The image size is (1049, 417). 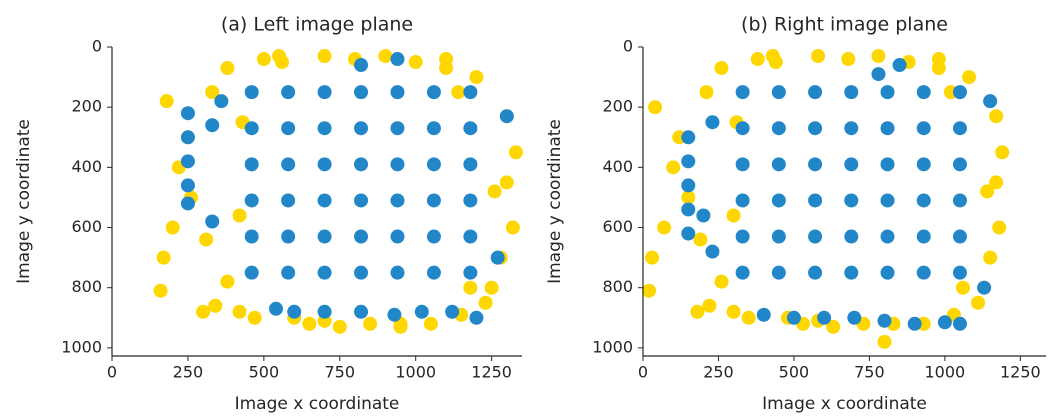 What do you see at coordinates (555, 201) in the screenshot?
I see `y-axis-label: Image y coordinate` at bounding box center [555, 201].